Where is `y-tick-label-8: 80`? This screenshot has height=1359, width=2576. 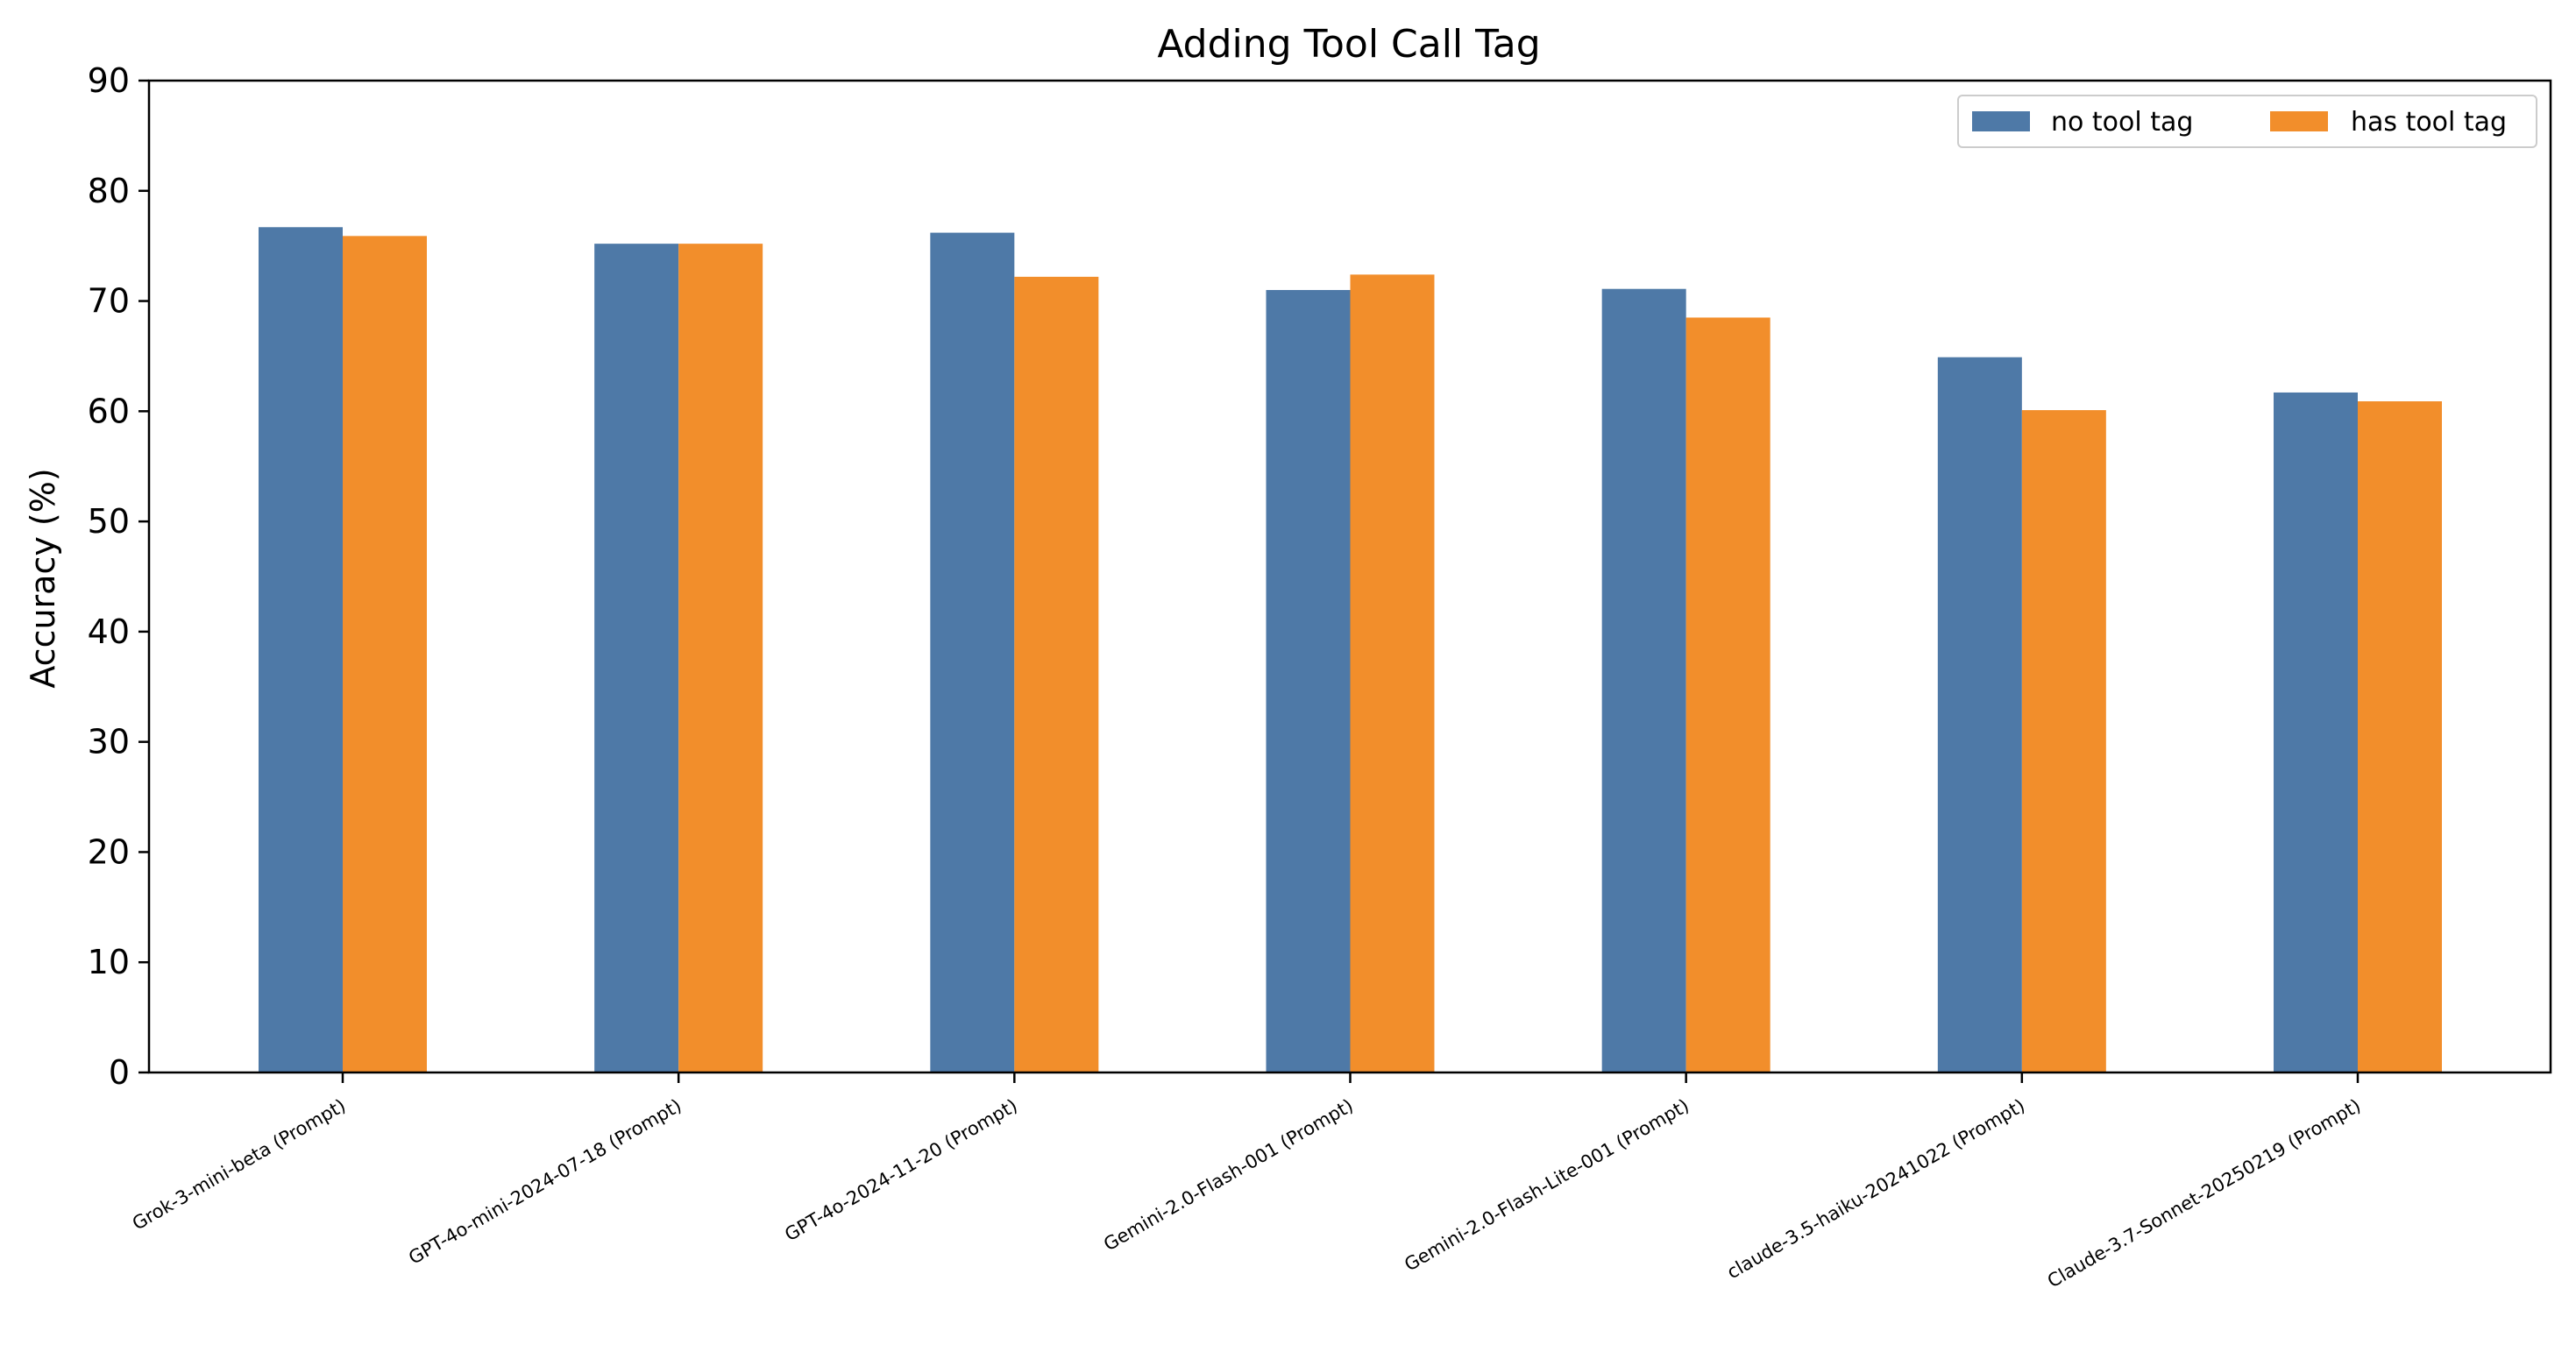
y-tick-label-8: 80 is located at coordinates (109, 191).